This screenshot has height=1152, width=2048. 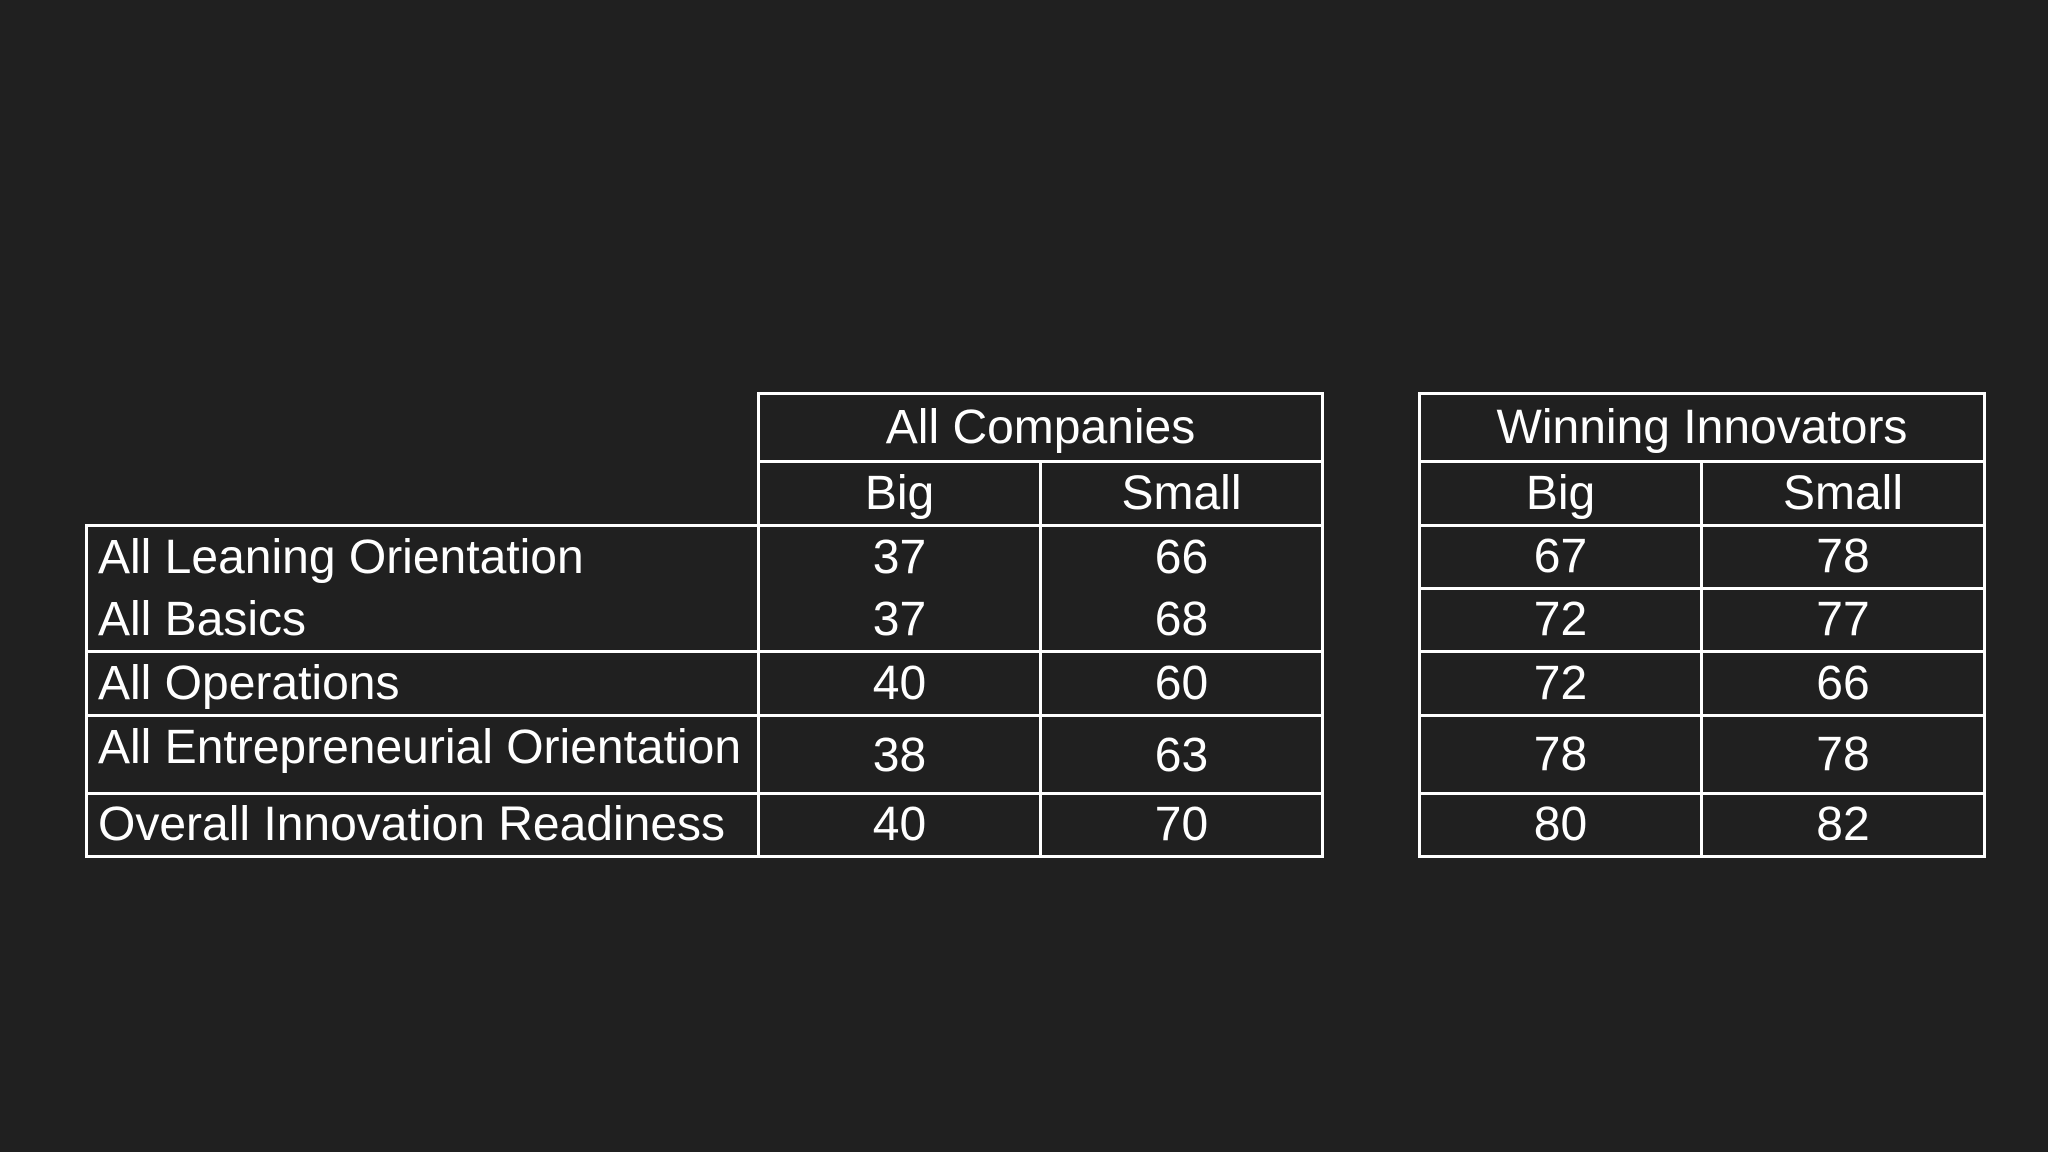 What do you see at coordinates (1843, 619) in the screenshot?
I see `table-cell: 77` at bounding box center [1843, 619].